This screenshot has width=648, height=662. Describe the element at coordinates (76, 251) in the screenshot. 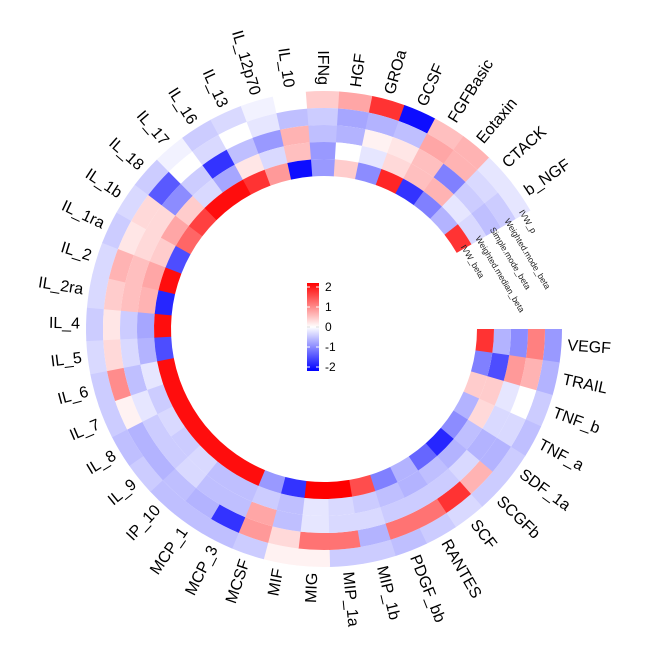

I see `category-label: IL_2` at that location.